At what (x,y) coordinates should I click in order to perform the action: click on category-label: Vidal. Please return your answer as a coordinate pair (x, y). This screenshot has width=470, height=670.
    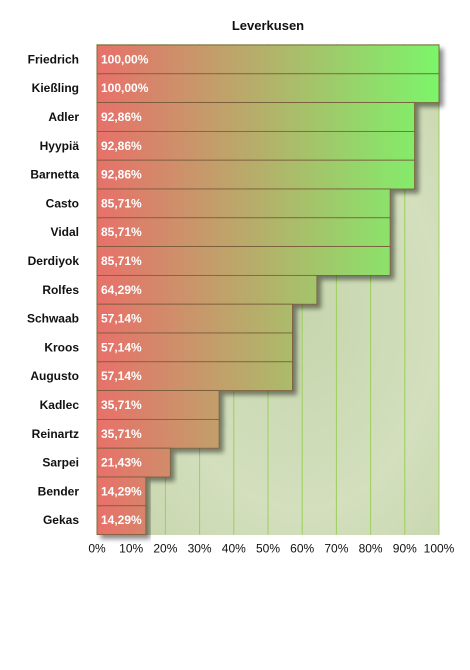
    Looking at the image, I should click on (65, 232).